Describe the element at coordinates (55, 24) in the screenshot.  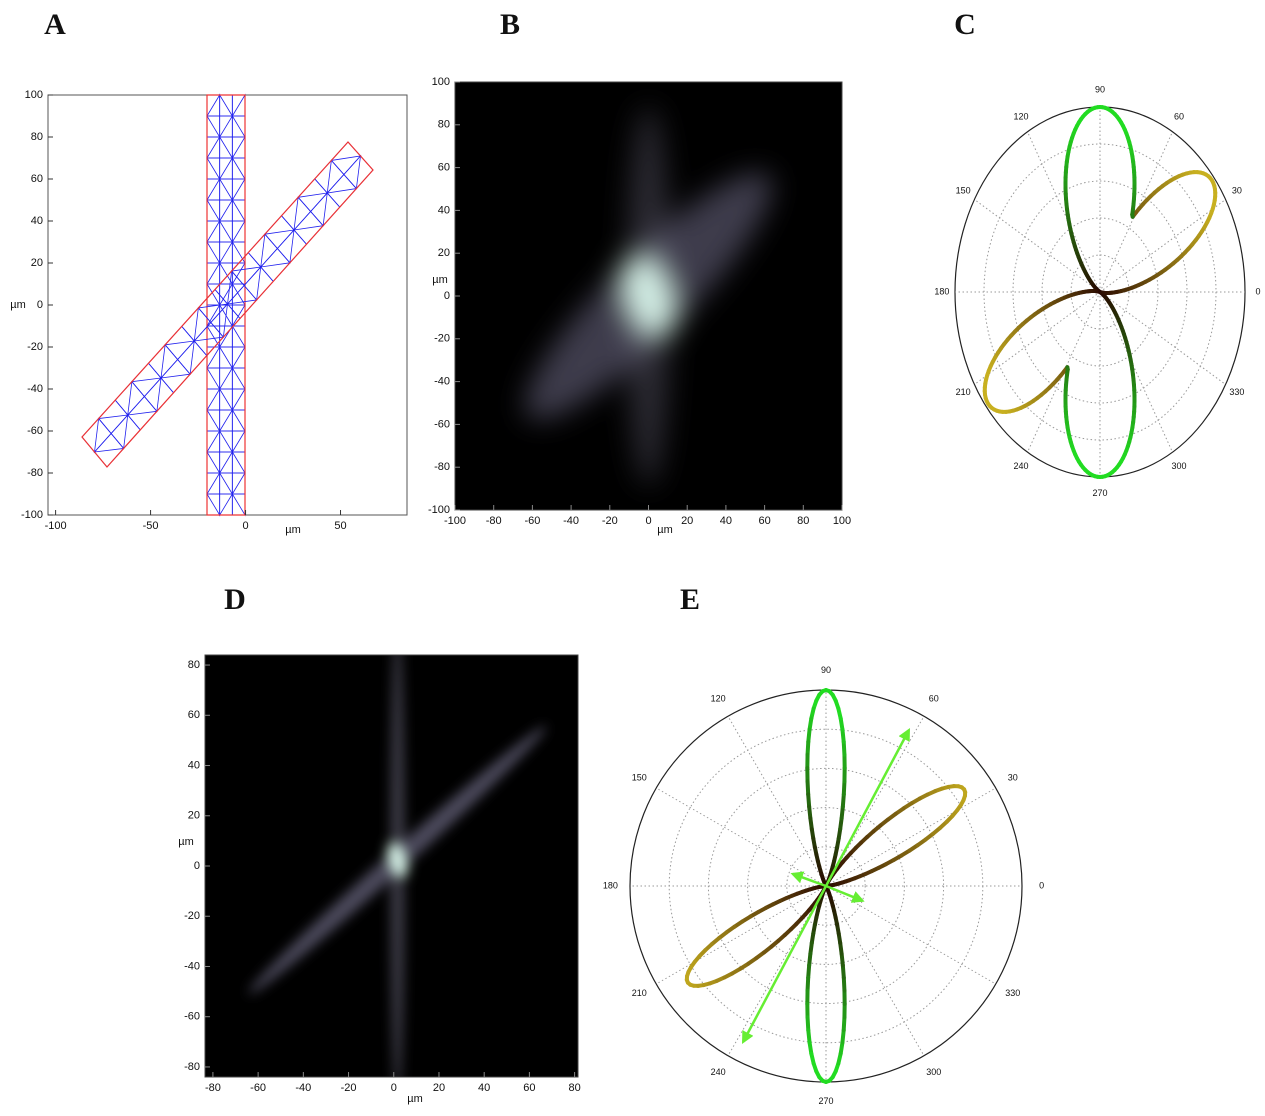
I see `panel-label: A` at that location.